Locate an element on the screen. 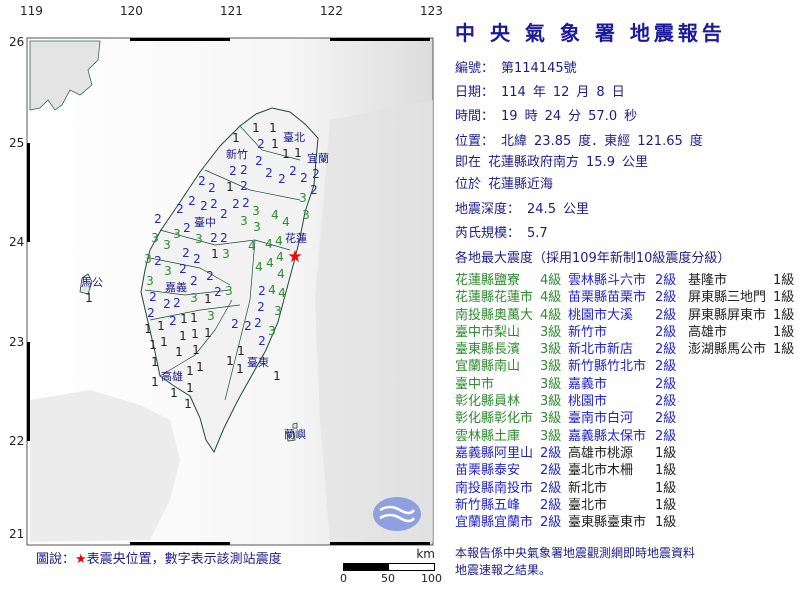 This screenshot has height=600, width=800. station-name: 嘉義縣太保市 is located at coordinates (607, 436).